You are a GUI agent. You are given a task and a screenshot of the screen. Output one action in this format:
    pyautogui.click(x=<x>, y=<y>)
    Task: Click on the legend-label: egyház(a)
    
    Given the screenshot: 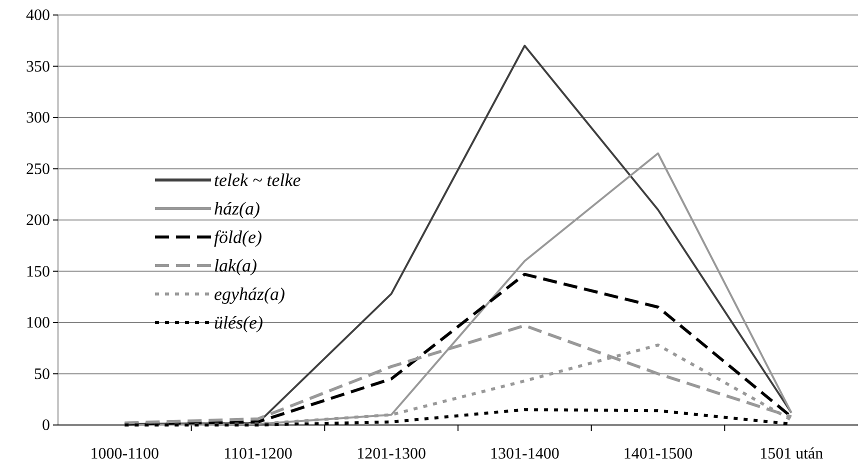 What is the action you would take?
    pyautogui.click(x=249, y=294)
    